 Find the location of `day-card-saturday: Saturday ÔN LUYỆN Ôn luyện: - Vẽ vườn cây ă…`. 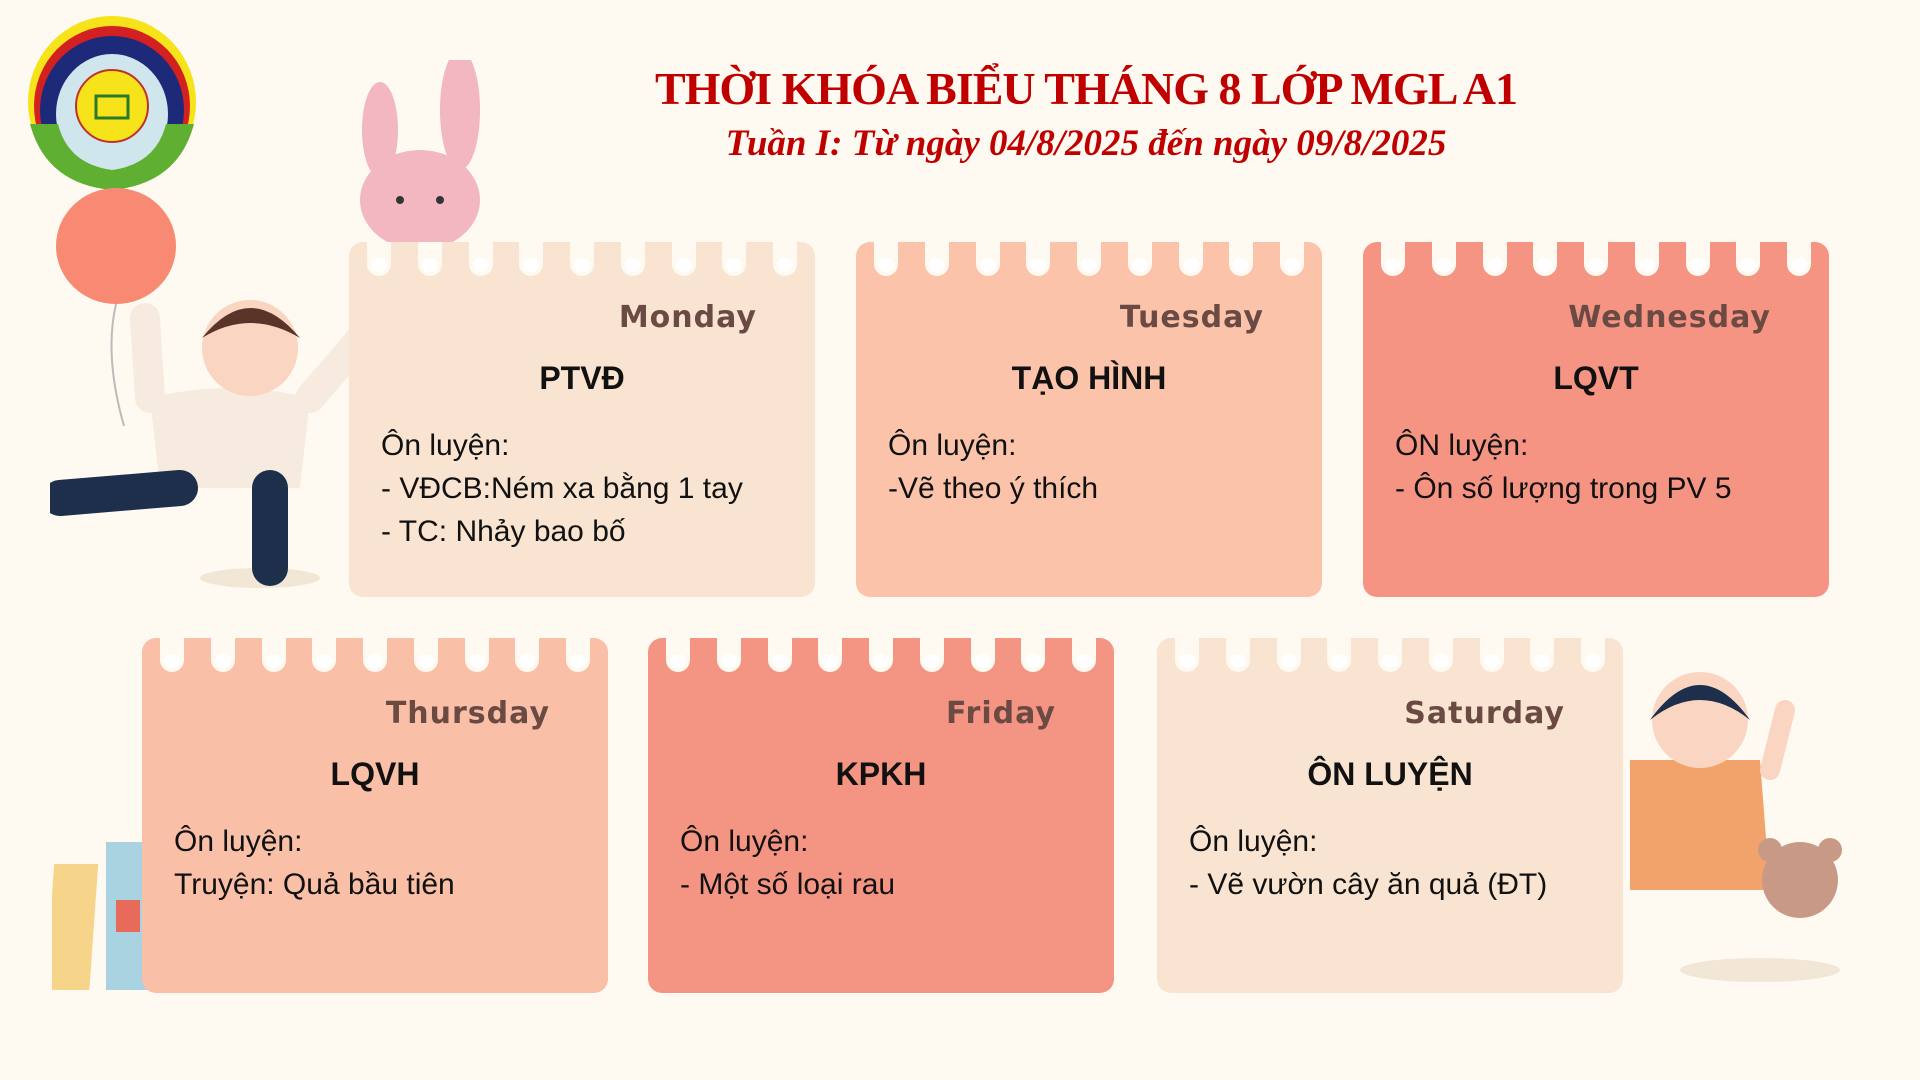

day-card-saturday: Saturday ÔN LUYỆN Ôn luyện: - Vẽ vườn cây ă… is located at coordinates (1390, 815).